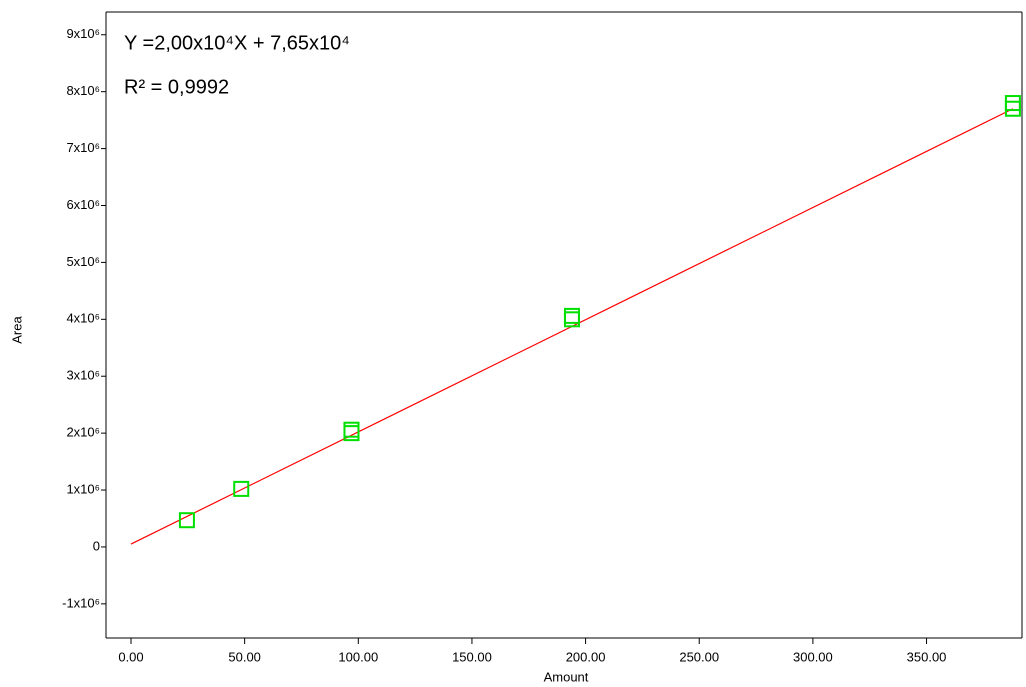 This screenshot has width=1026, height=687. What do you see at coordinates (83, 432) in the screenshot?
I see `y-tick-label: 2x10⁶` at bounding box center [83, 432].